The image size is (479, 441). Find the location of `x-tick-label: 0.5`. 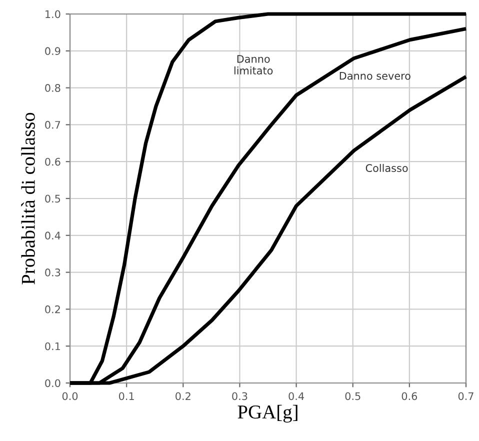

x-tick-label: 0.5 is located at coordinates (352, 396).